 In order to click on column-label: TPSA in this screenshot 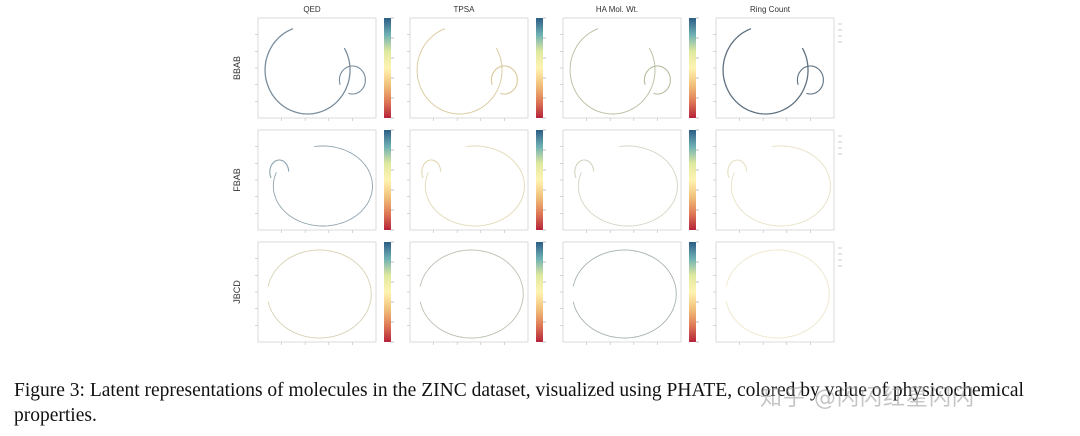, I will do `click(465, 9)`.